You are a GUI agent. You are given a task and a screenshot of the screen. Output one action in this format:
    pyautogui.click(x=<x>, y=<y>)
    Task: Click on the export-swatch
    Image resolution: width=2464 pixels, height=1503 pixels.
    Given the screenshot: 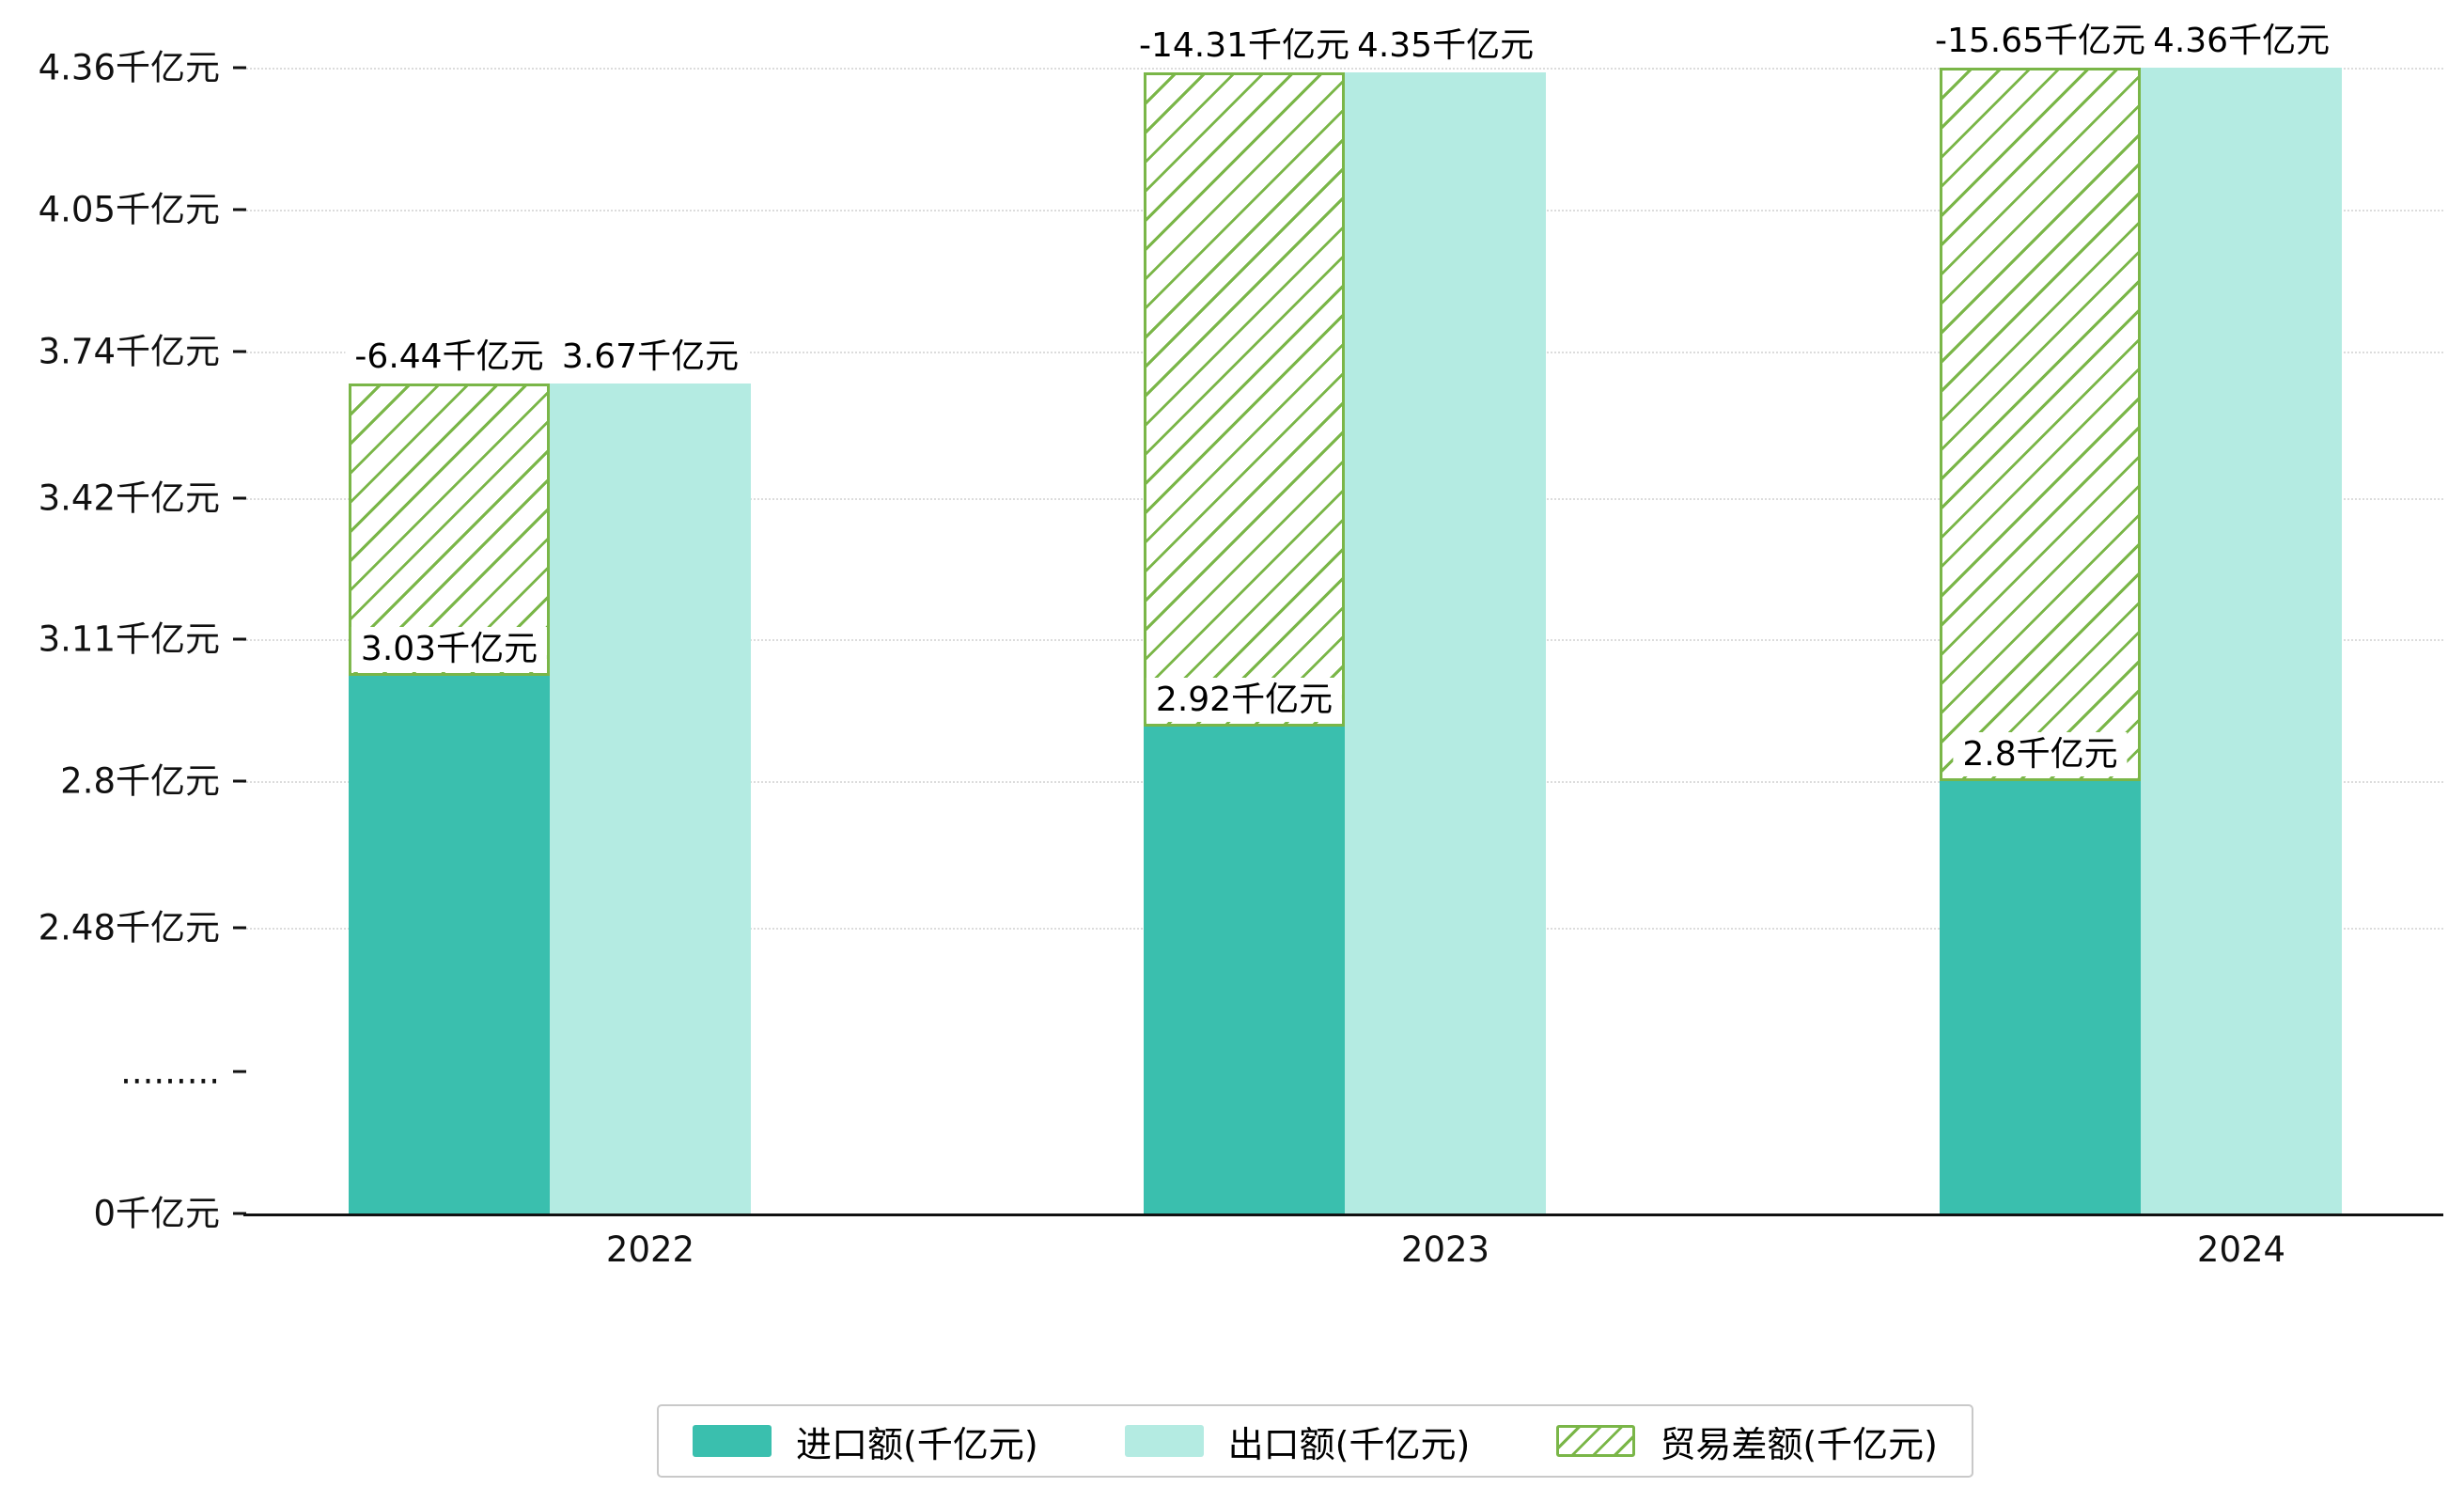 What is the action you would take?
    pyautogui.click(x=1164, y=1441)
    